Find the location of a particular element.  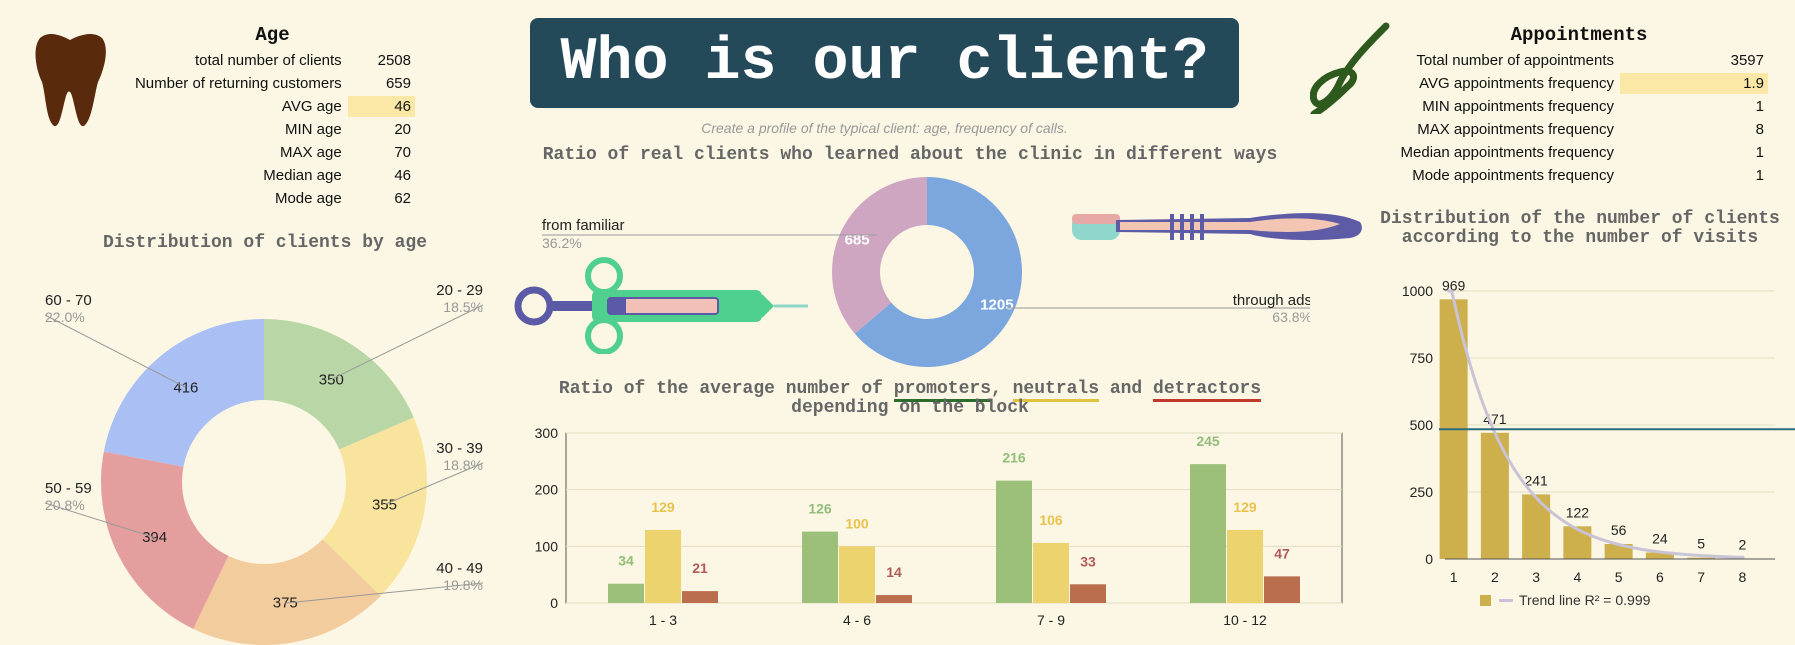

age-stat-row: Number of returning customers 659 is located at coordinates (272, 83).